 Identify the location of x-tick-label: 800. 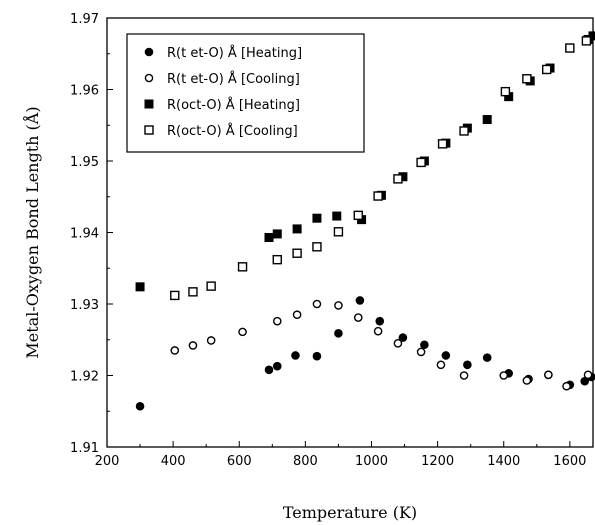
(305, 461).